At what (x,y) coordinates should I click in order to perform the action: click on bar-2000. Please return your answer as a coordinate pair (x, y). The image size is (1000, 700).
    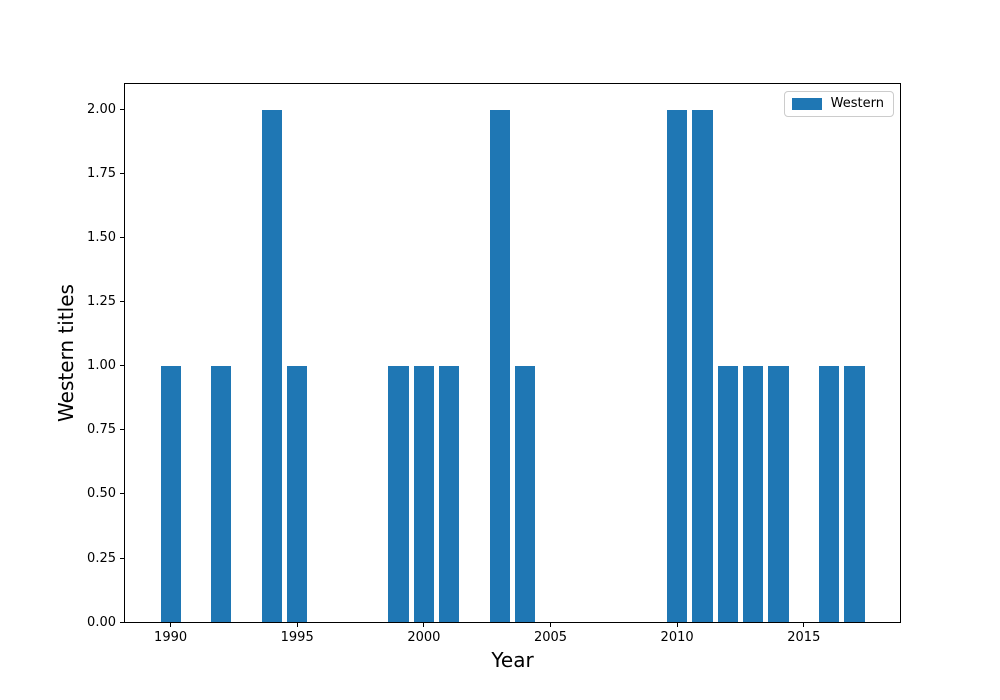
    Looking at the image, I should click on (423, 493).